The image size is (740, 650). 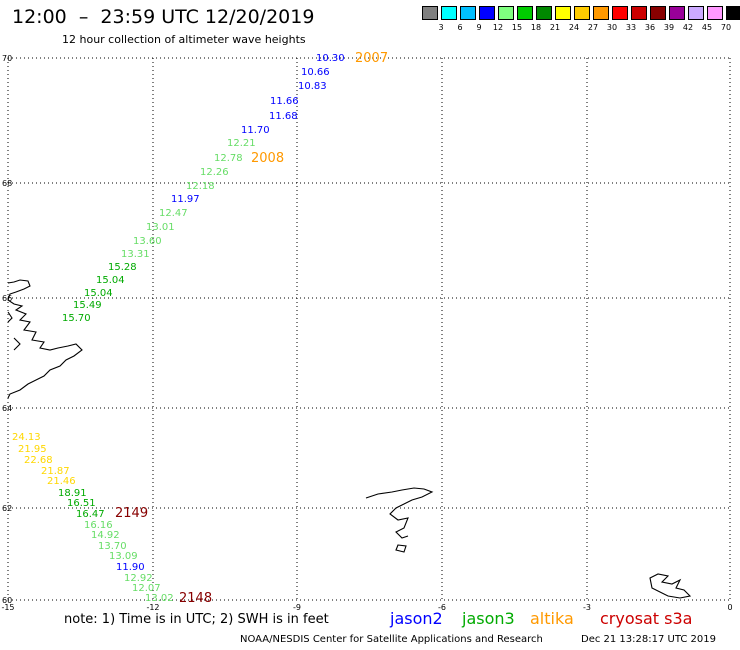 What do you see at coordinates (488, 618) in the screenshot?
I see `legend-jason3: jason3` at bounding box center [488, 618].